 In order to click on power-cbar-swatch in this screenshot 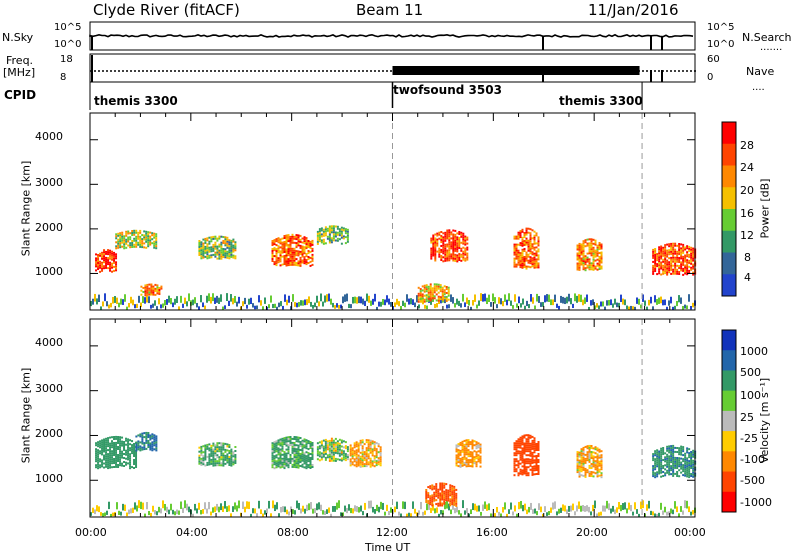, I will do `click(729, 176)`.